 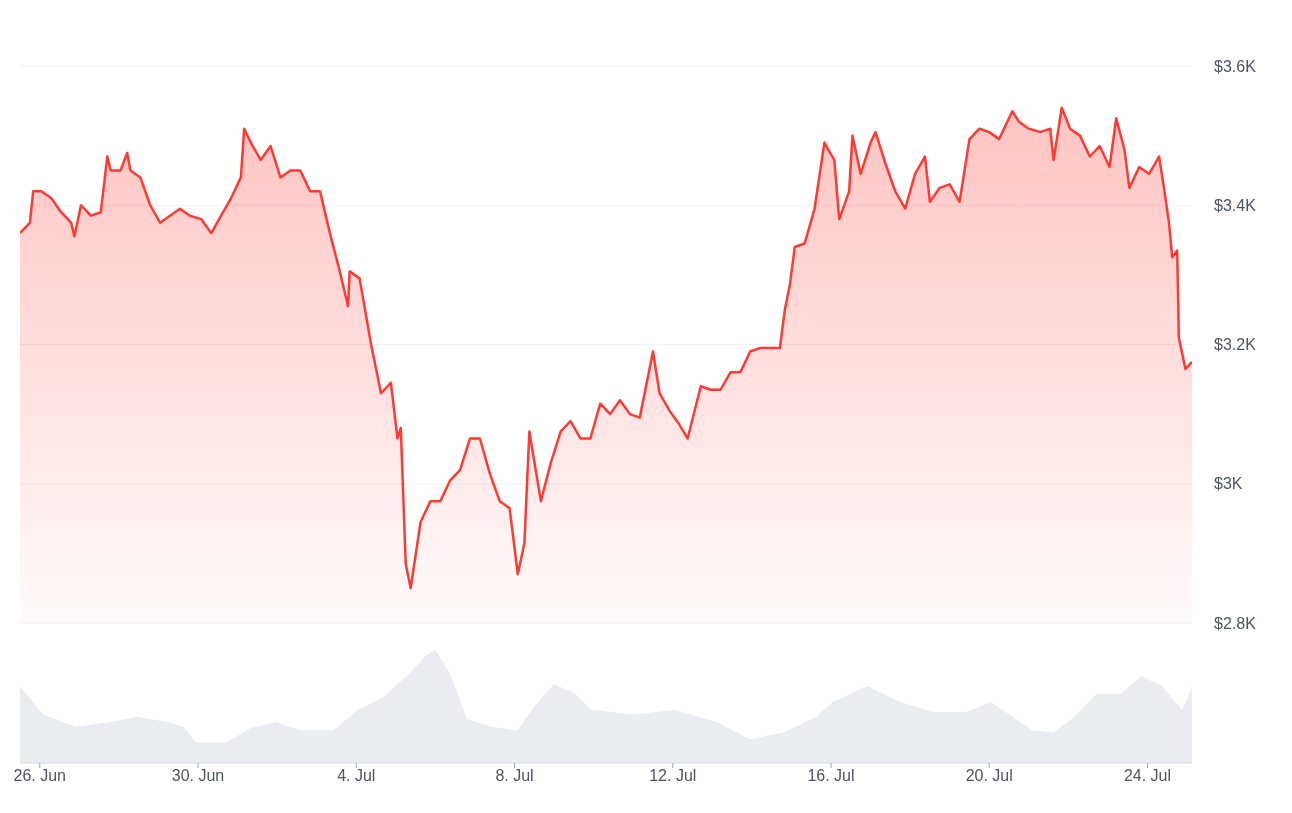 I want to click on y-tick-label: $3.2K, so click(x=1235, y=345).